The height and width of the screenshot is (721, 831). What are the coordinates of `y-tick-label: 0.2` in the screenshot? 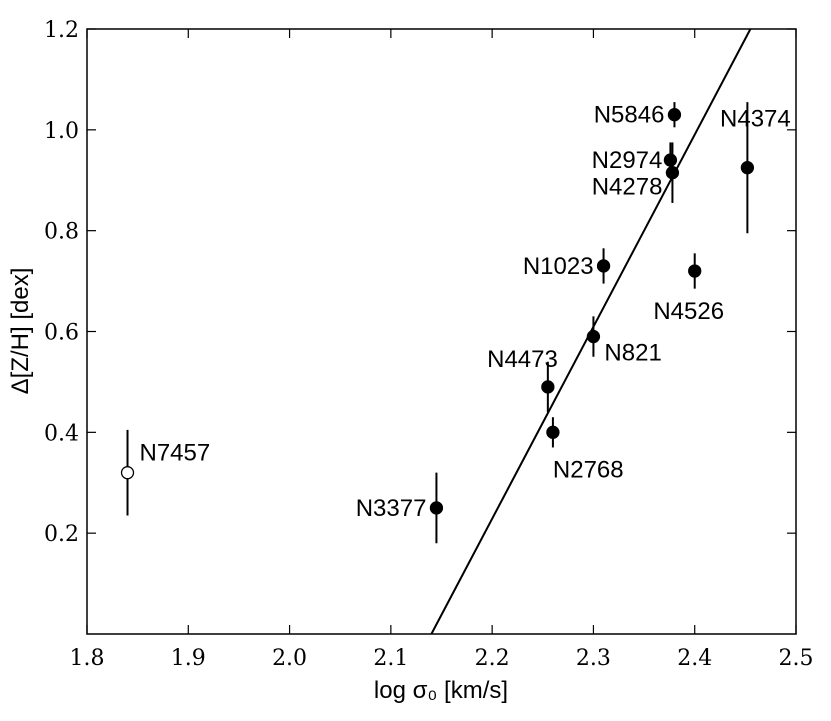 It's located at (61, 534).